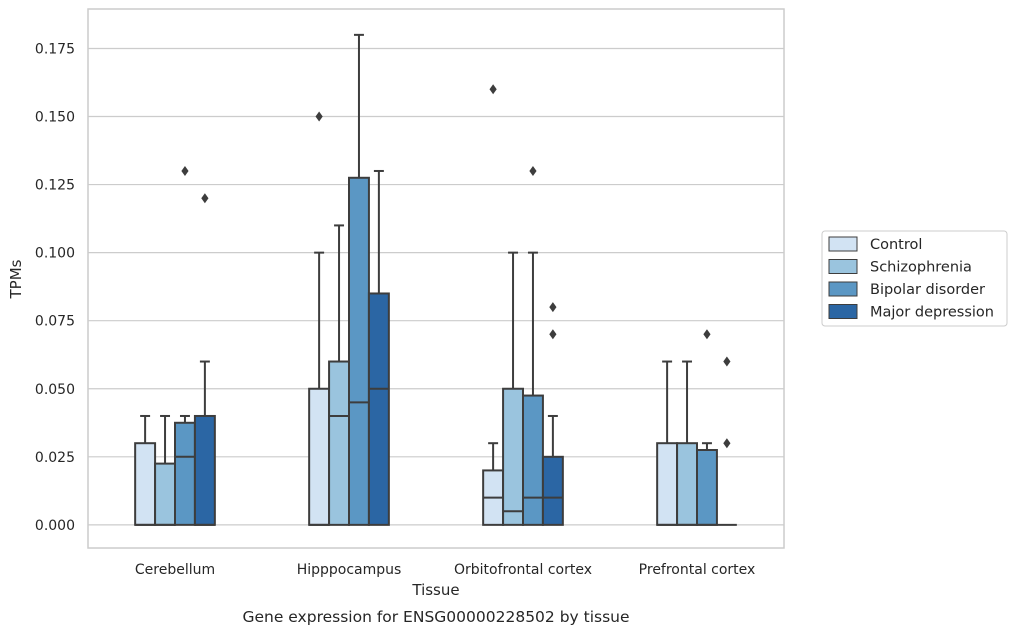  Describe the element at coordinates (55, 526) in the screenshot. I see `y-tick-label: 0.000` at that location.